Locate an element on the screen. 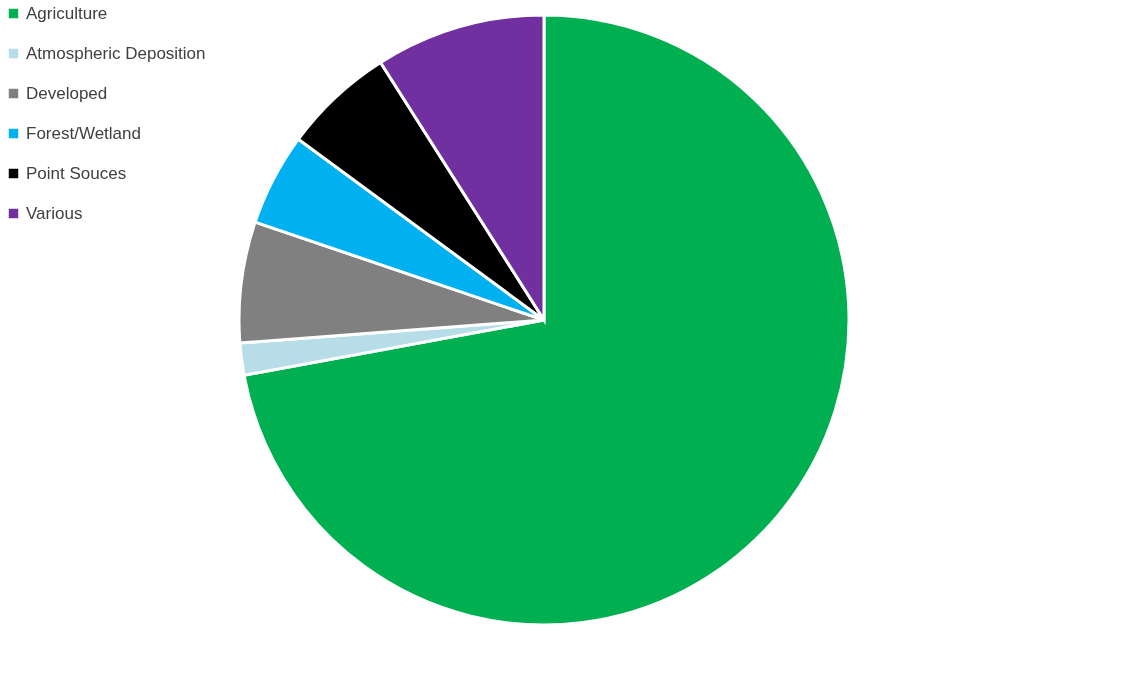 The width and height of the screenshot is (1143, 694). legend-label: Forest/Wetland is located at coordinates (83, 133).